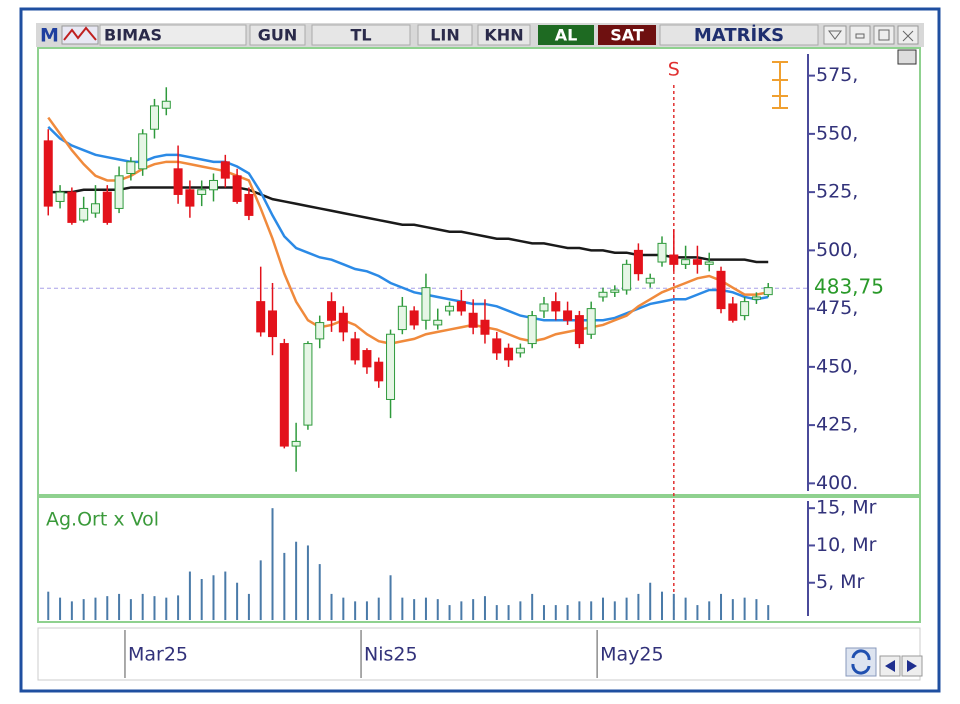 The height and width of the screenshot is (704, 960). I want to click on refresh-glyph, so click(861, 662).